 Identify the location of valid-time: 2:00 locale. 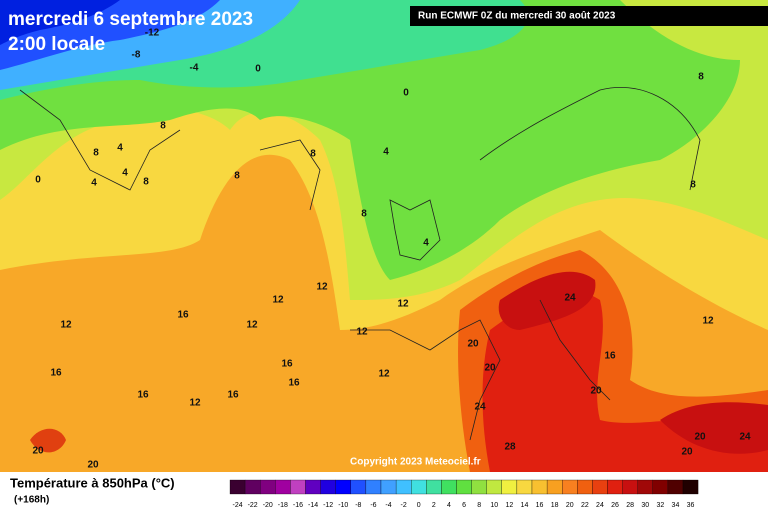
(56, 44).